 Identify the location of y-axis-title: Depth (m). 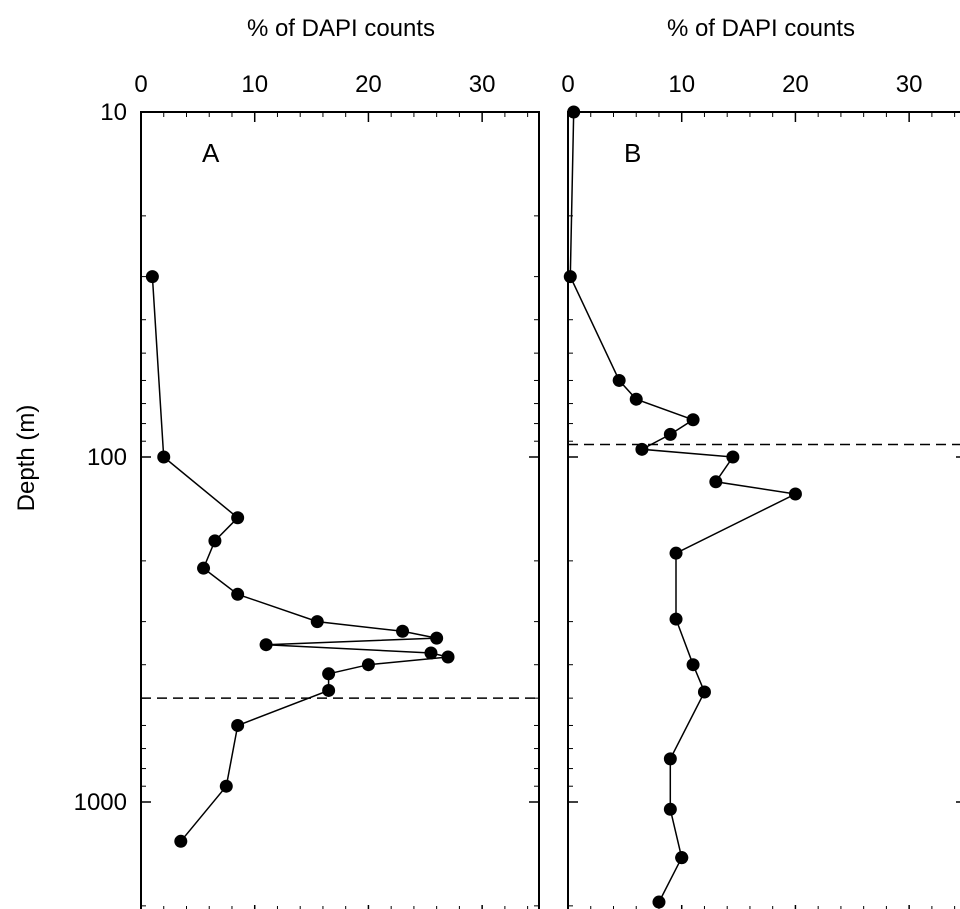
(26, 458).